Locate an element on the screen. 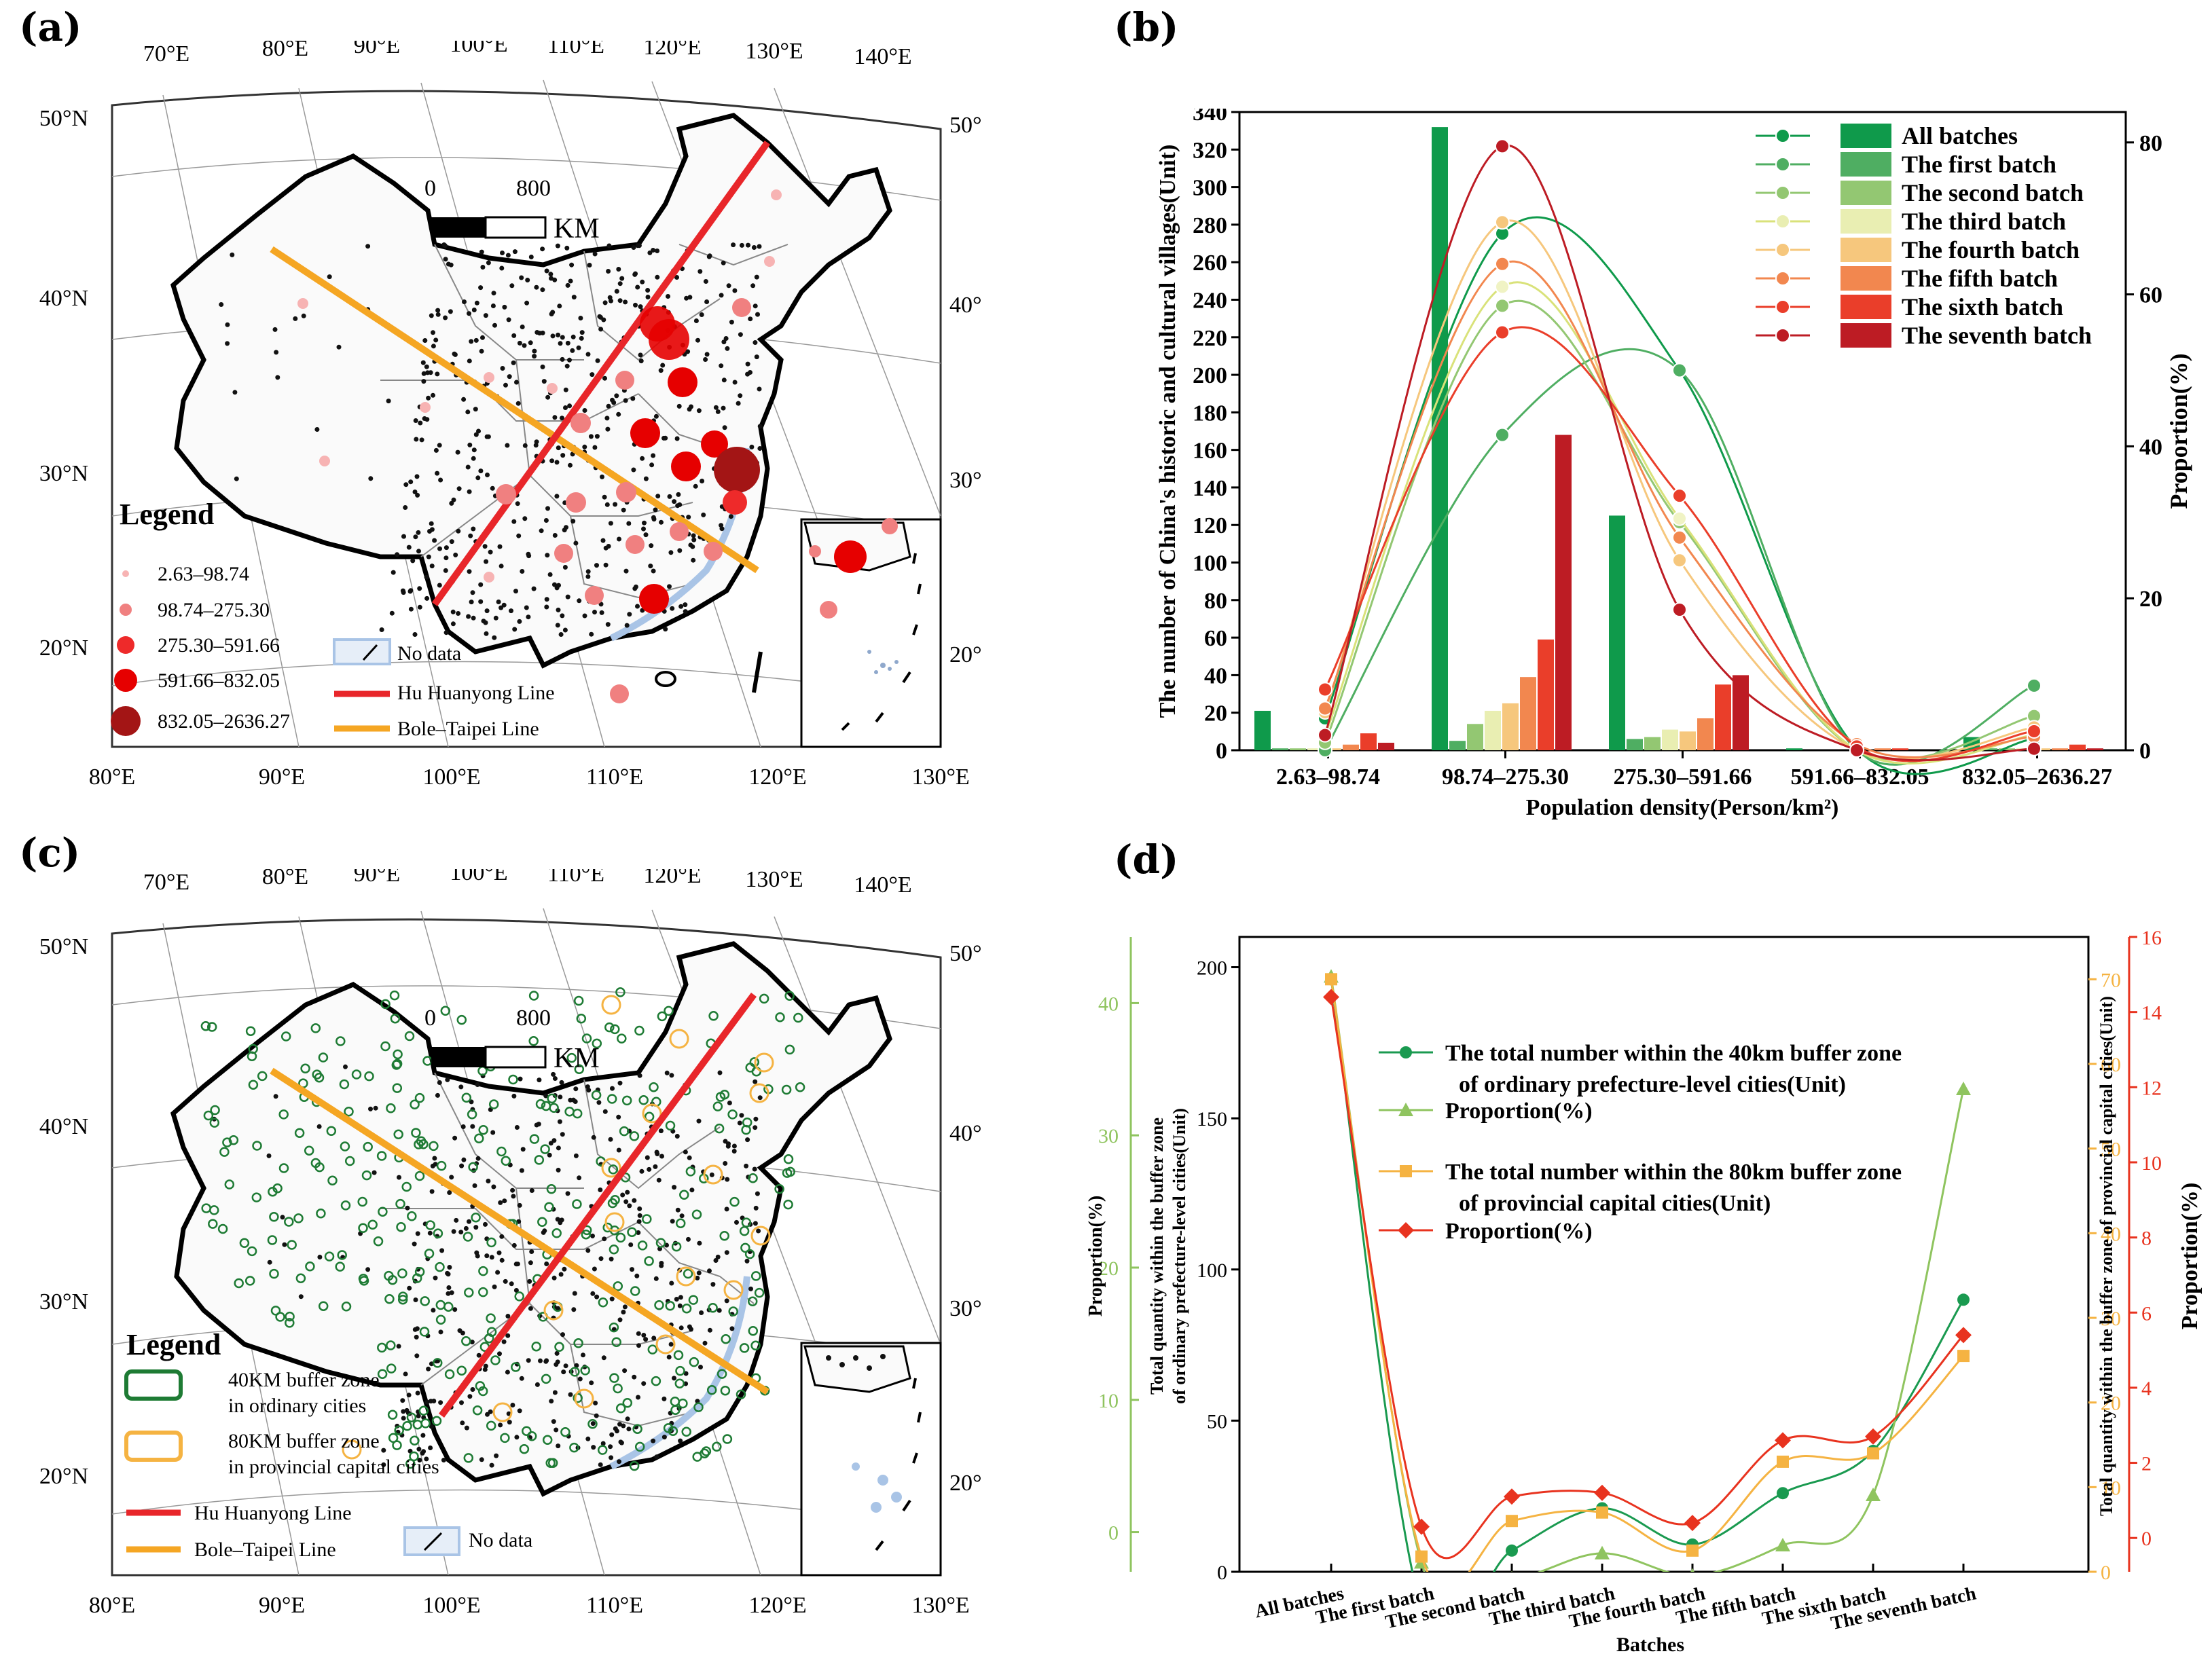 The image size is (2212, 1658). legend-label: The second batch is located at coordinates (1993, 192).